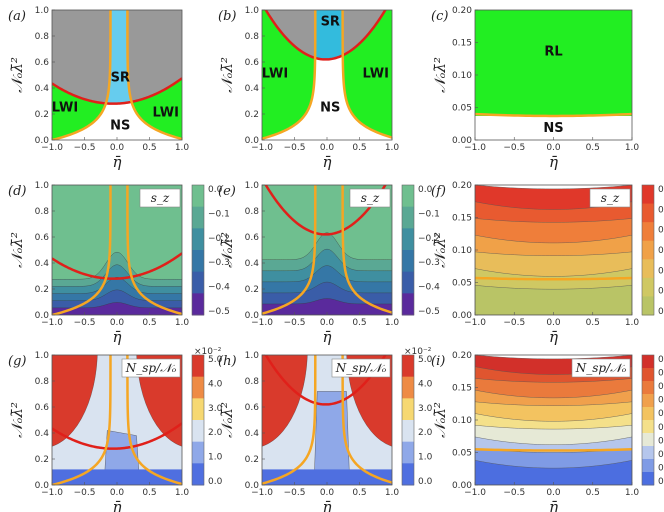  I want to click on orange-boundary, so click(553, 450).